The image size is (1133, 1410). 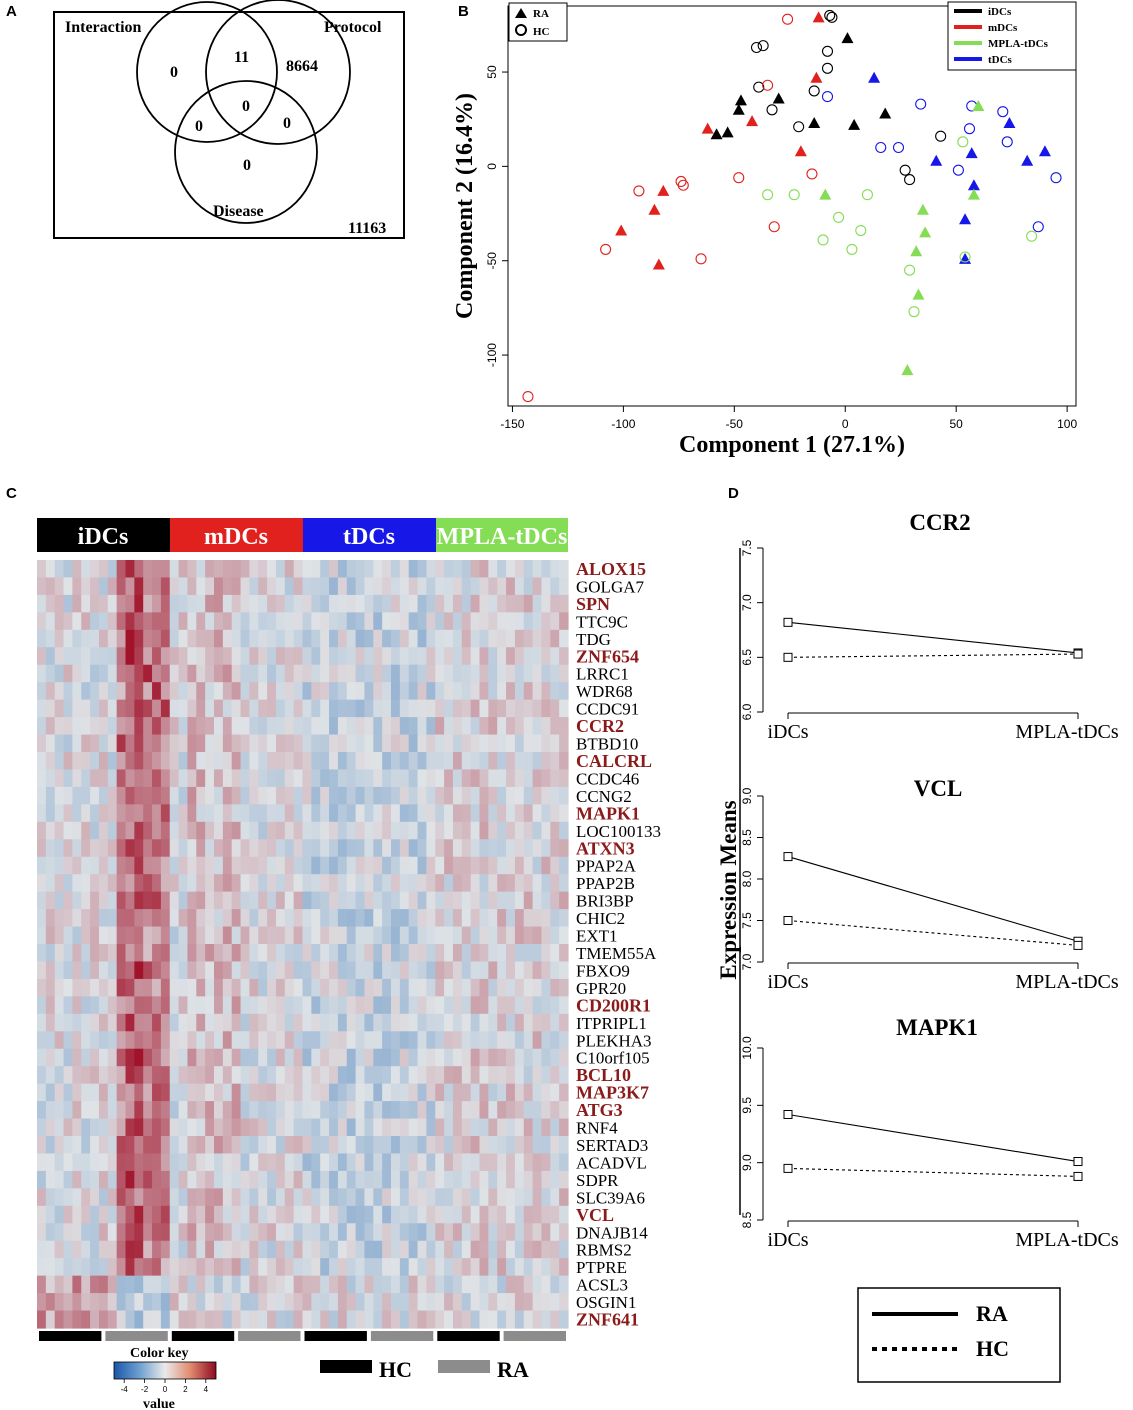 What do you see at coordinates (747, 1219) in the screenshot?
I see `y-axis-tick-label: 8.5` at bounding box center [747, 1219].